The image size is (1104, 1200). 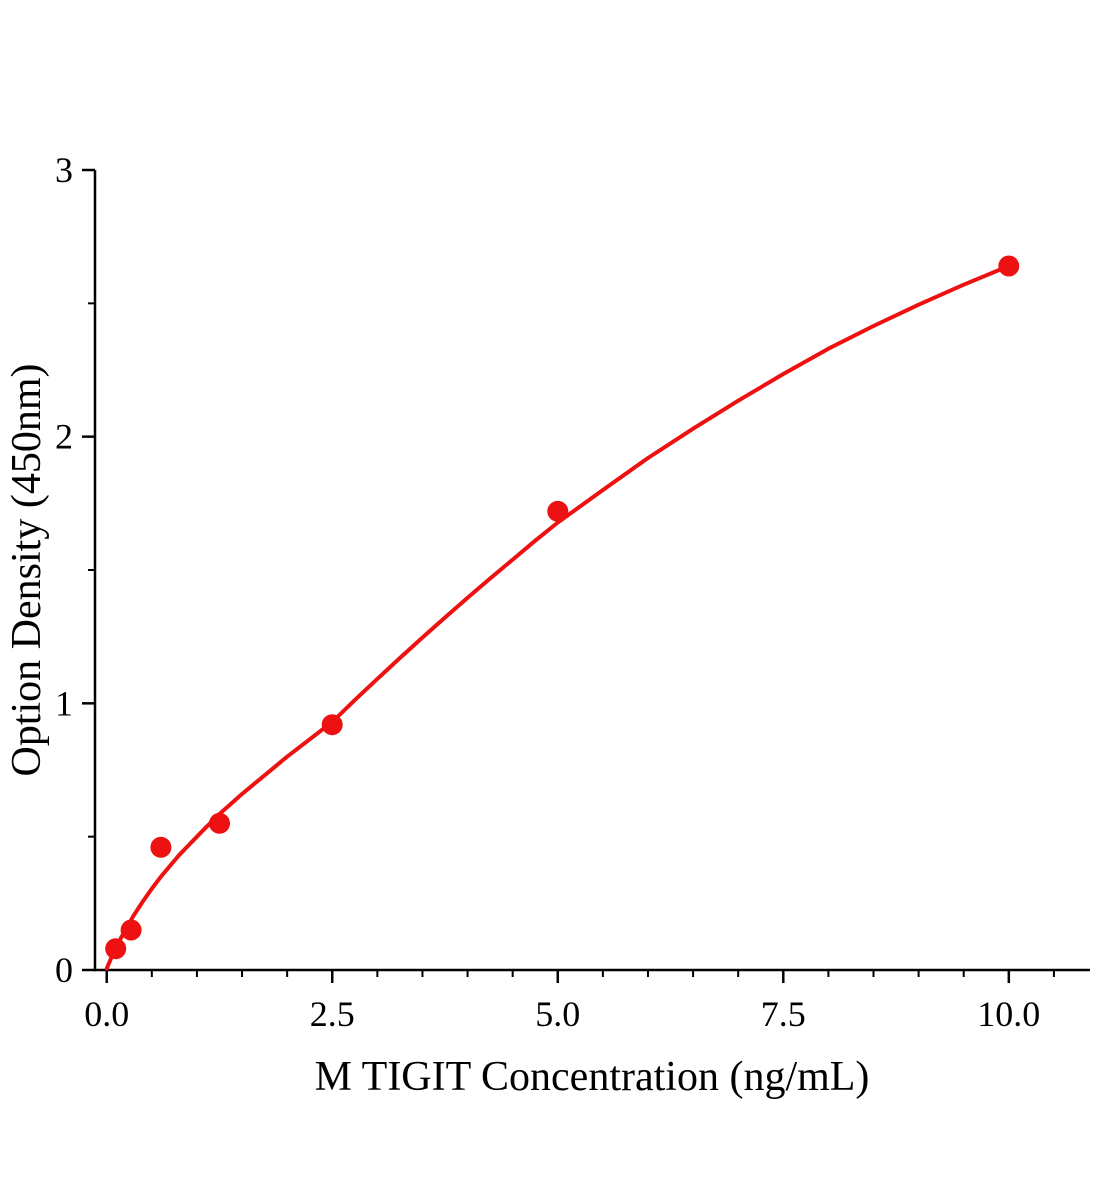 I want to click on x-tick-label: 7.5, so click(x=783, y=1014).